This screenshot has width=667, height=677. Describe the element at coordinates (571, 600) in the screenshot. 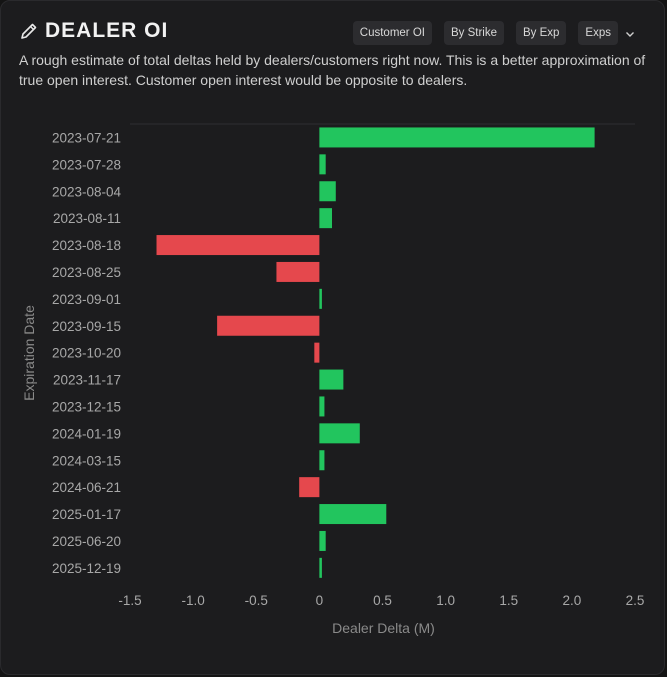

I see `x-tick-label: 2.0` at that location.